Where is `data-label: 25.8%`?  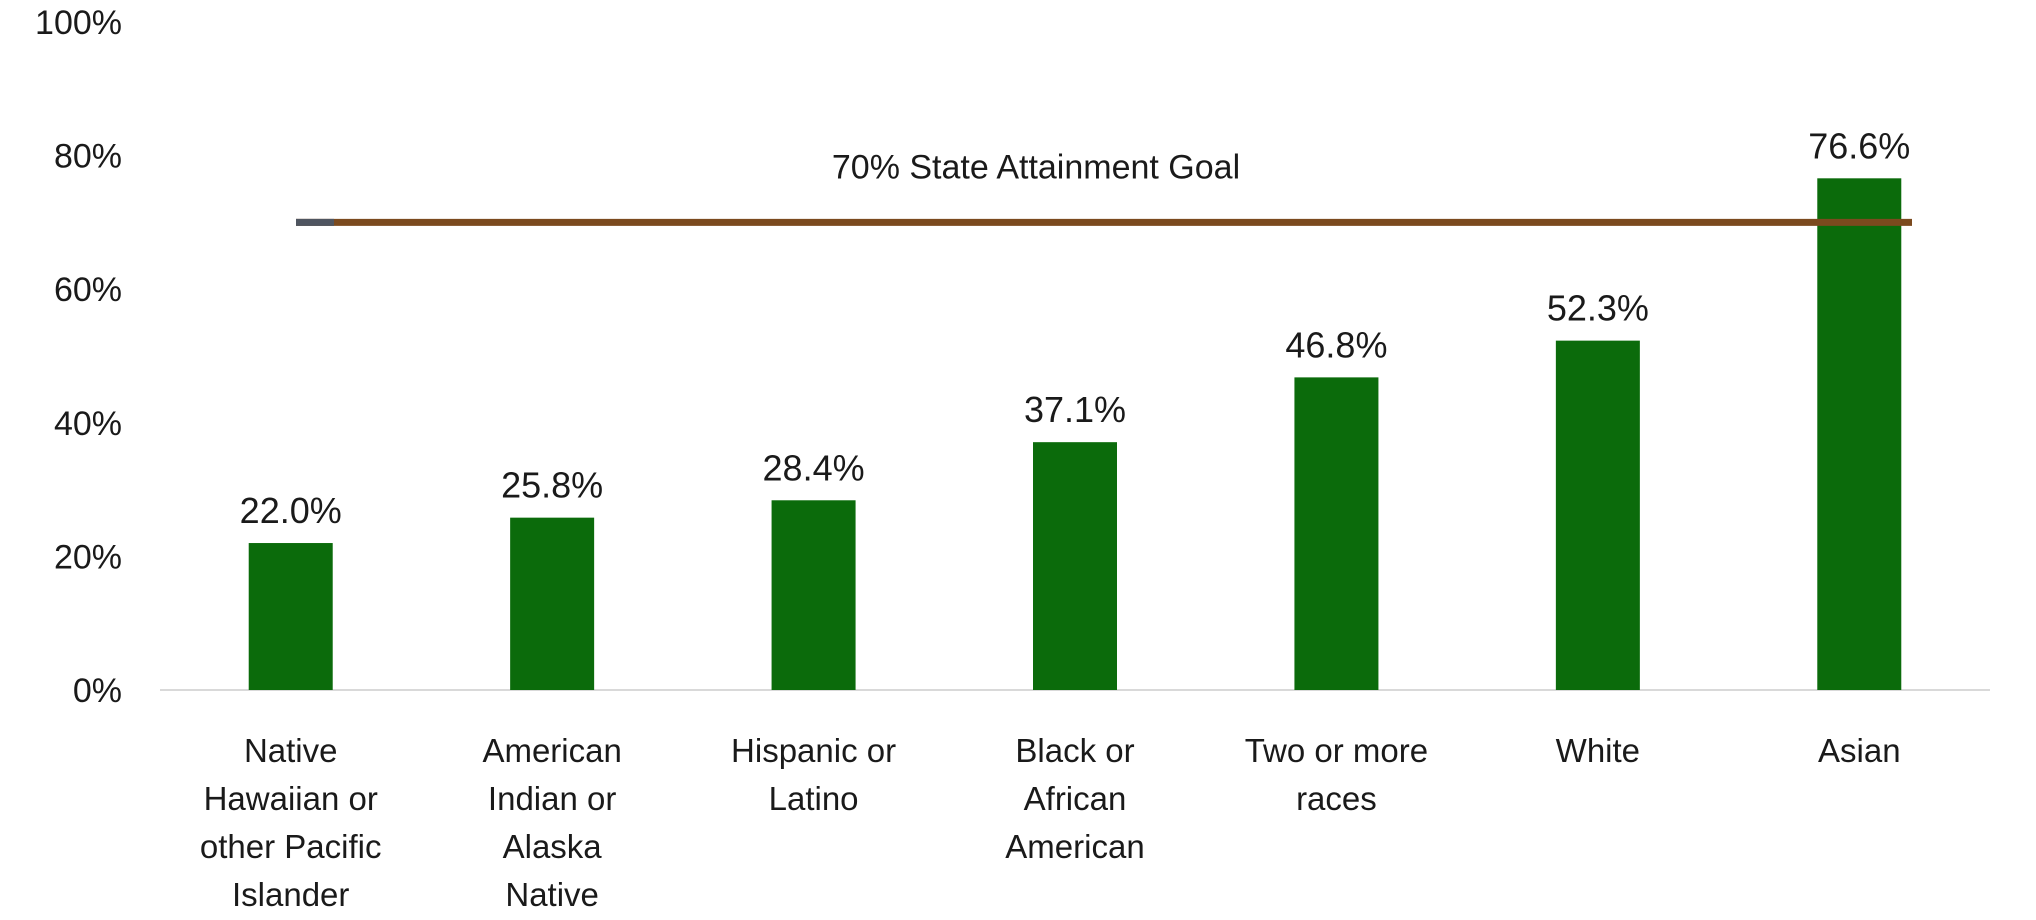
data-label: 25.8% is located at coordinates (552, 485).